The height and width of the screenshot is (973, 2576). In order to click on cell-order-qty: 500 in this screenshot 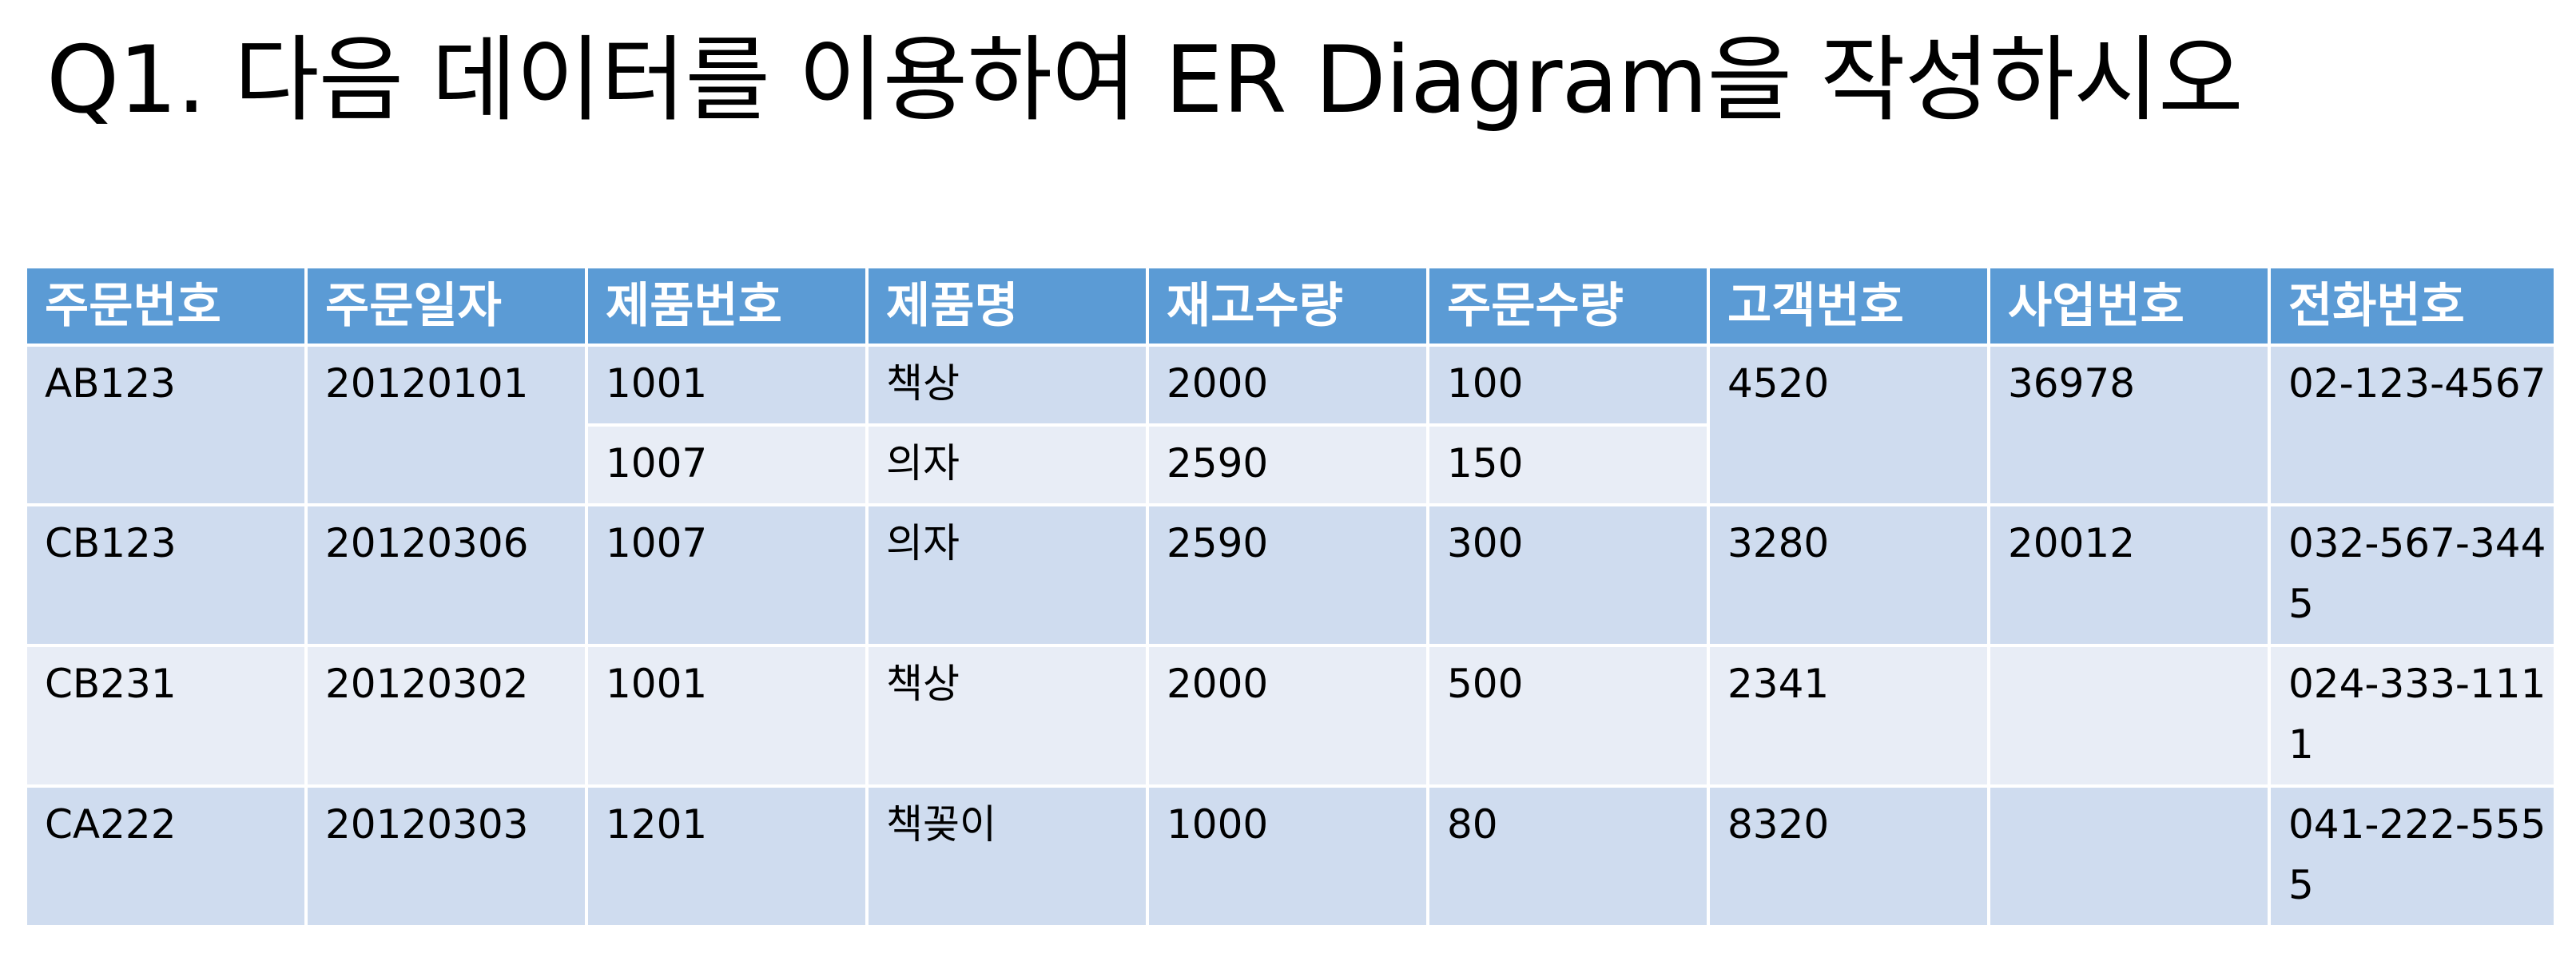, I will do `click(1568, 716)`.